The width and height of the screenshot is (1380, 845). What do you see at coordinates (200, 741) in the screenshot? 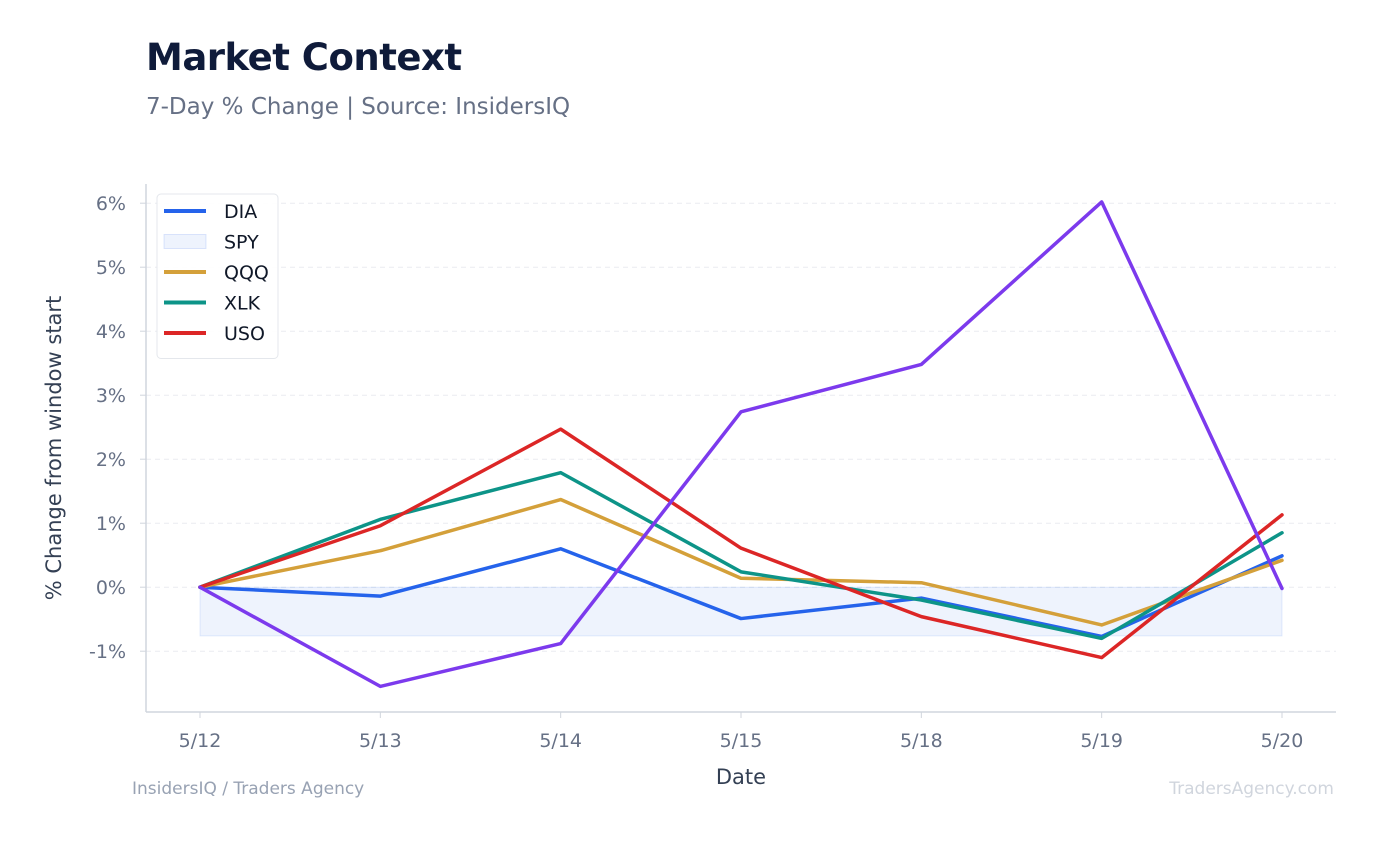
I see `x-tick-label: 5/12` at bounding box center [200, 741].